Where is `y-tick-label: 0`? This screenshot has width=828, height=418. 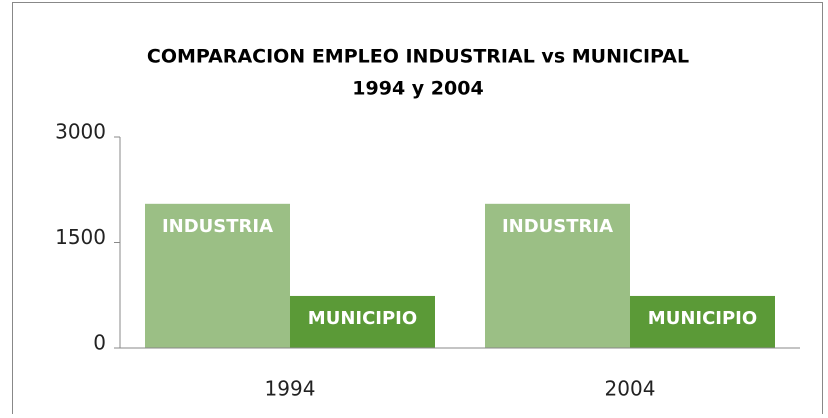
y-tick-label: 0 is located at coordinates (99, 343).